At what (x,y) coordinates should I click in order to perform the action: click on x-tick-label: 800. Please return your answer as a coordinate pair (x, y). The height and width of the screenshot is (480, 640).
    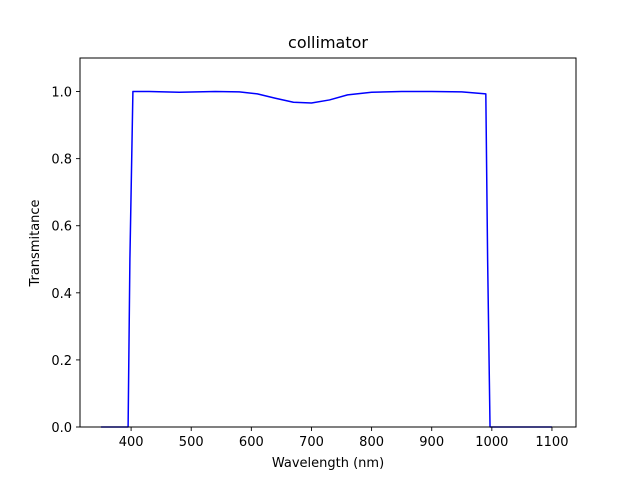
    Looking at the image, I should click on (371, 442).